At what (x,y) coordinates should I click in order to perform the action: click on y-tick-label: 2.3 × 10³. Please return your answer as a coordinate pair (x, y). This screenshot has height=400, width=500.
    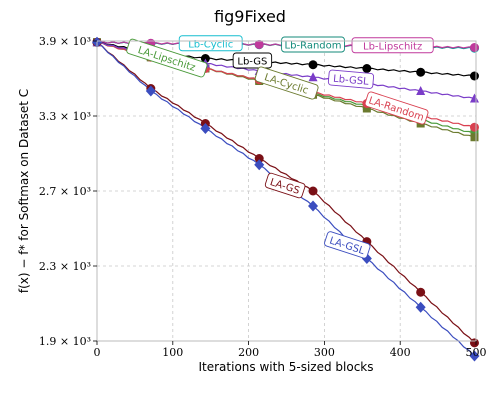
    Looking at the image, I should click on (65, 266).